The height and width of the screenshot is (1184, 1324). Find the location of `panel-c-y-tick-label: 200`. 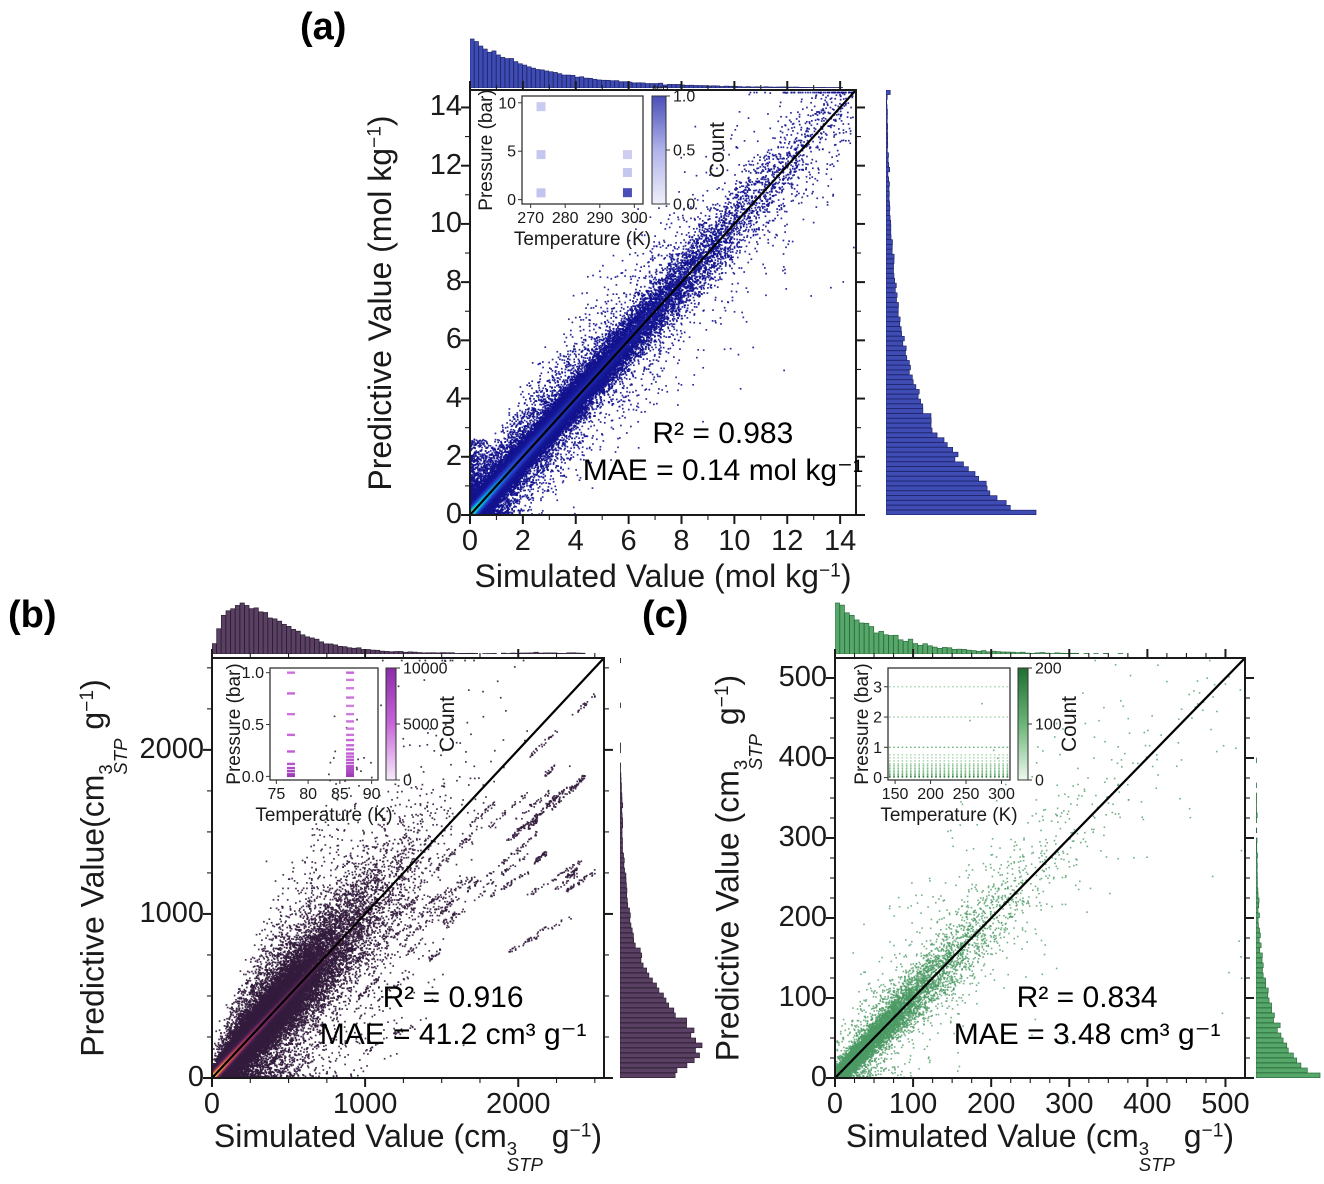

panel-c-y-tick-label: 200 is located at coordinates (802, 917).